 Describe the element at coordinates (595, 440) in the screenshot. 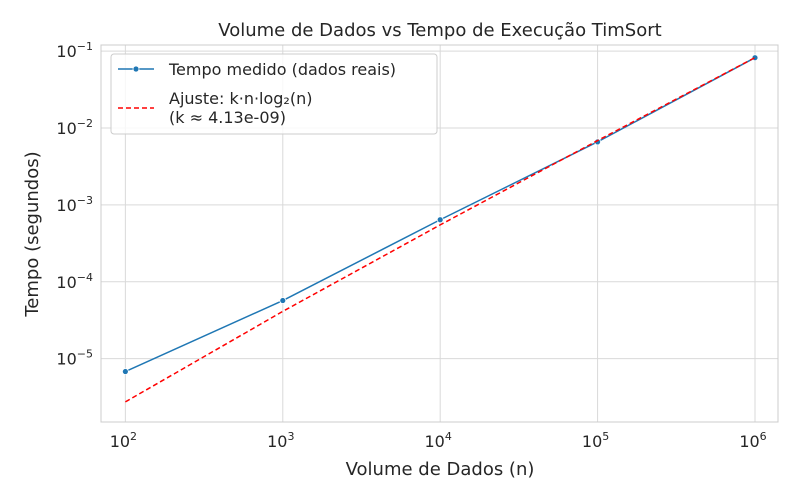

I see `x-tick-label: 10⁵` at that location.